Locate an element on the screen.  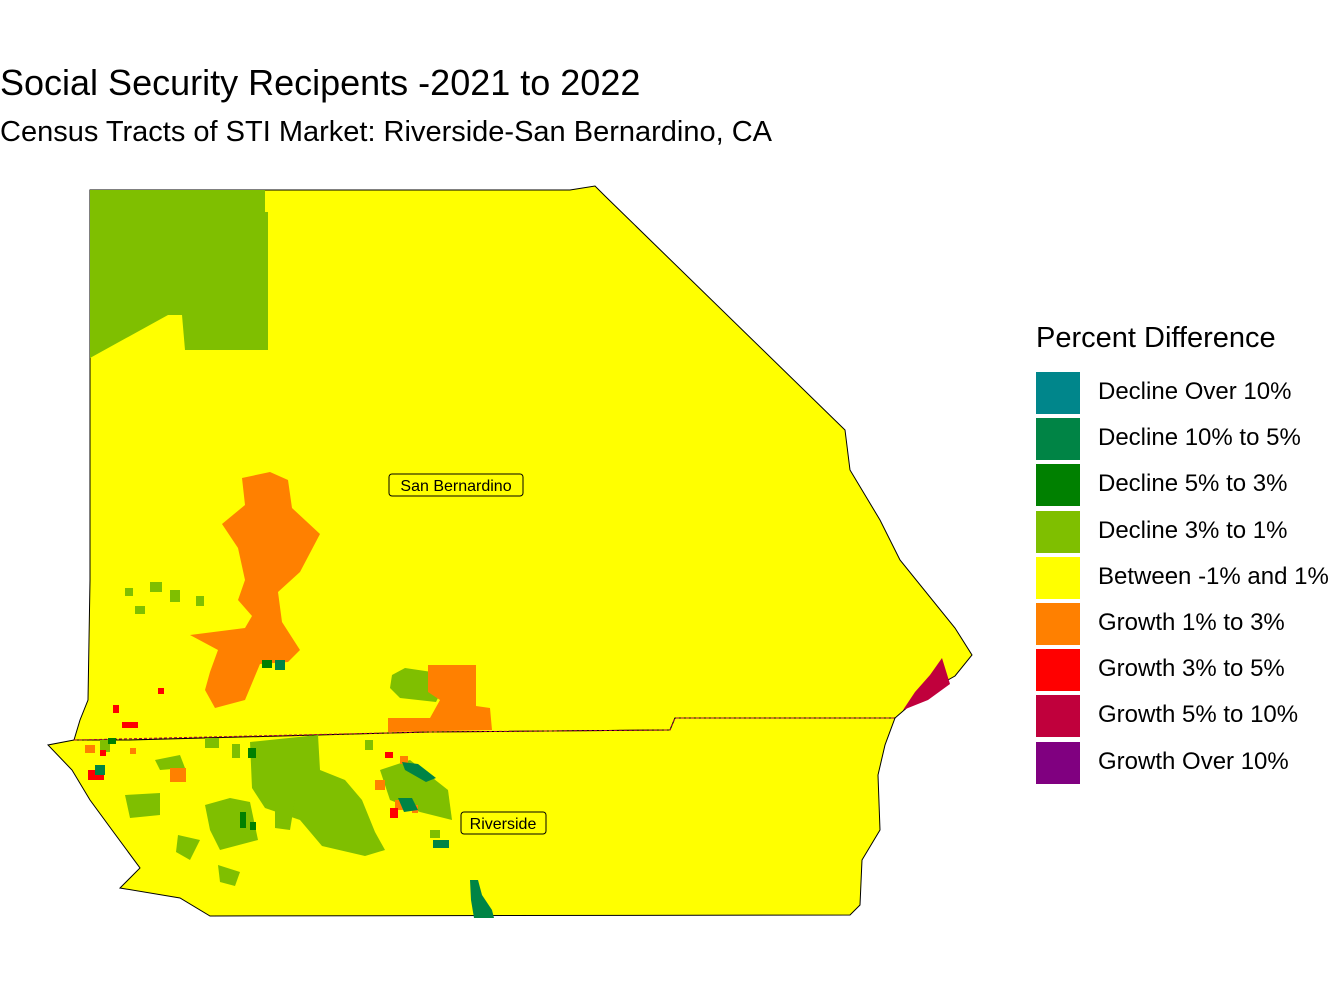
svg-text: San Bernardino is located at coordinates (455, 486).